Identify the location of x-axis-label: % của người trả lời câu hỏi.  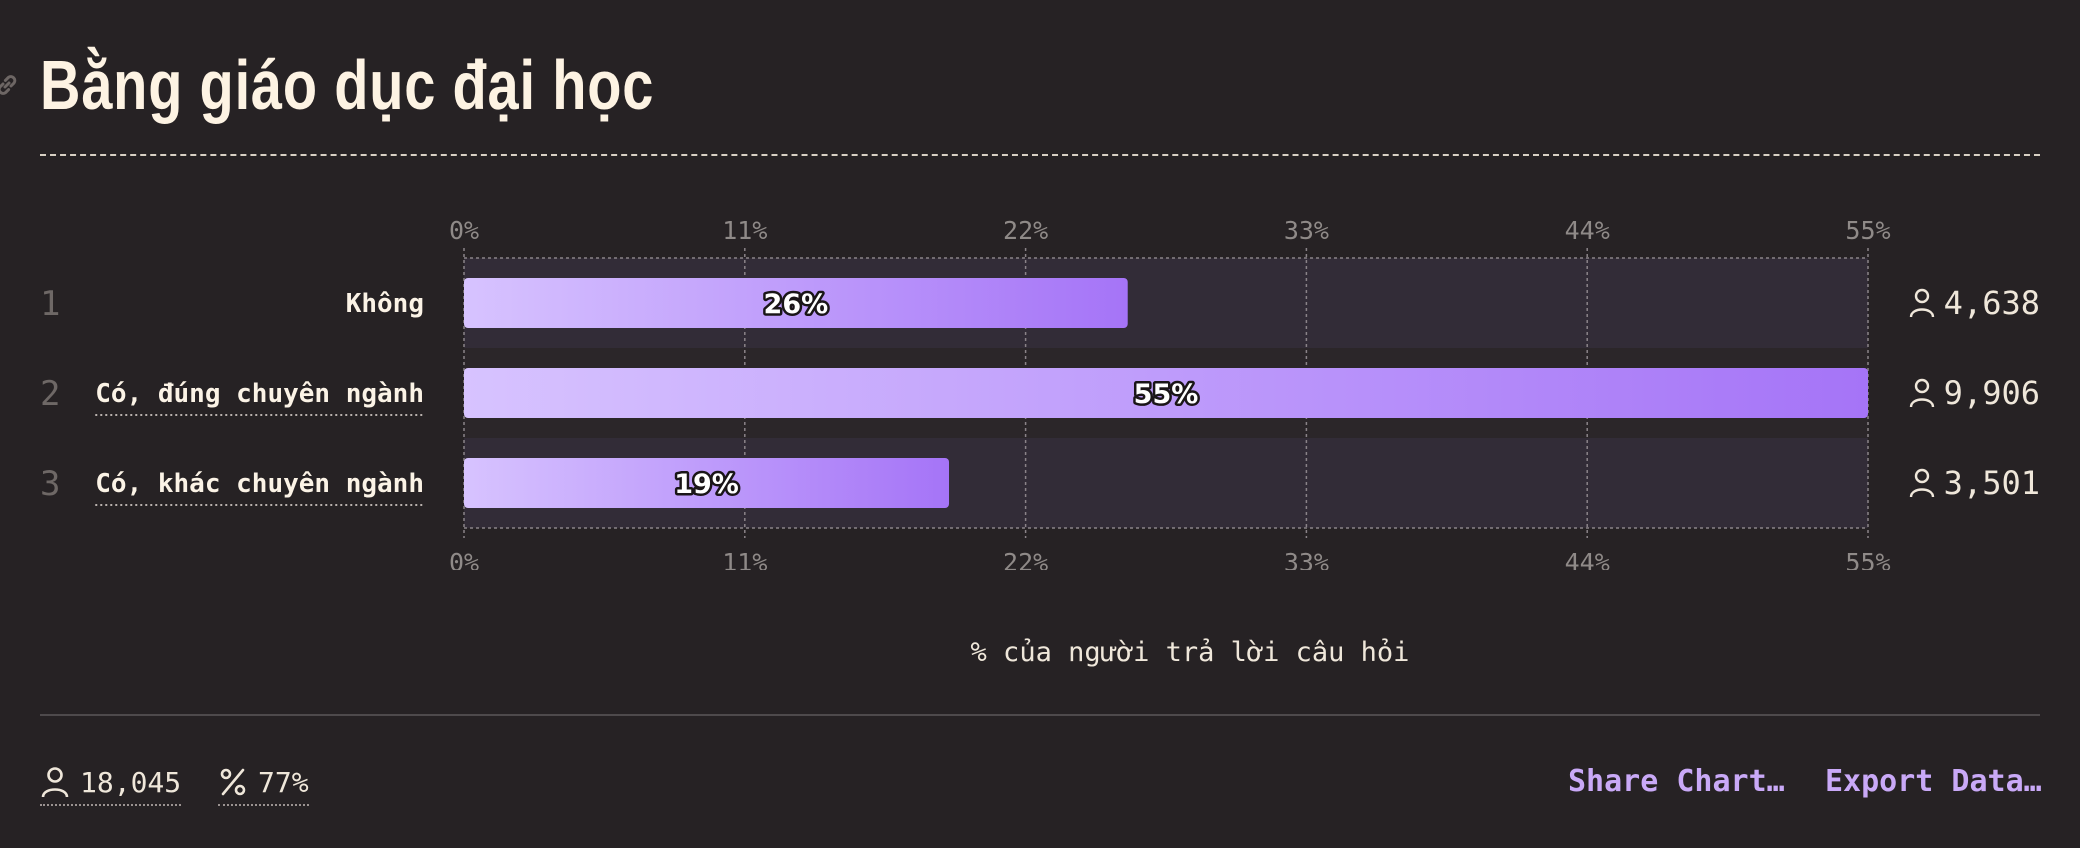
(1190, 652).